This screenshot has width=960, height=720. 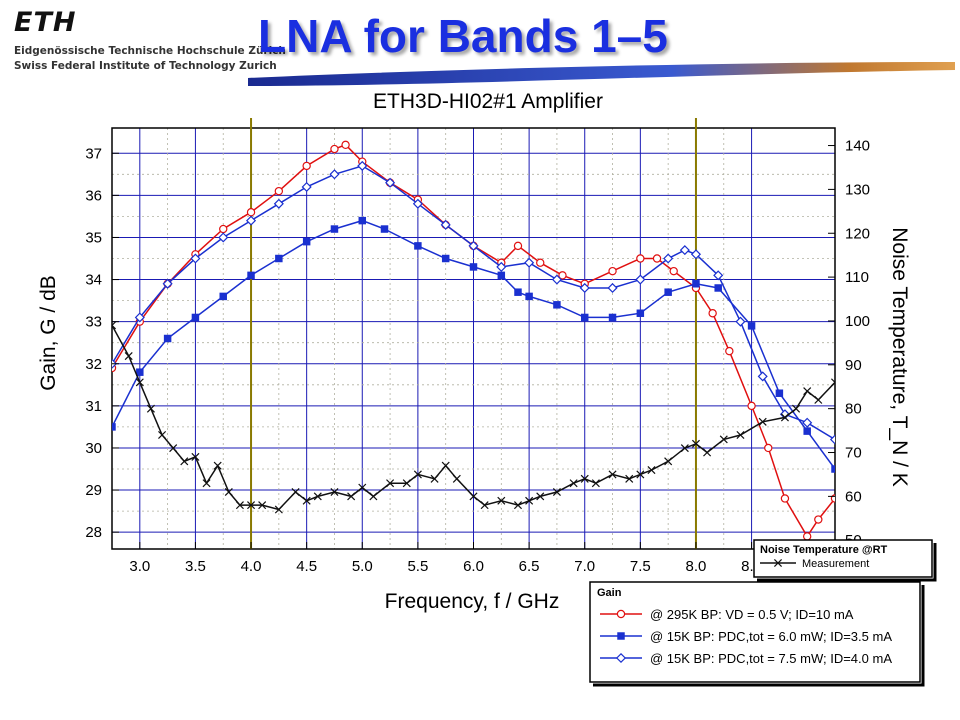 I want to click on y2-tick-label: 130, so click(x=857, y=189).